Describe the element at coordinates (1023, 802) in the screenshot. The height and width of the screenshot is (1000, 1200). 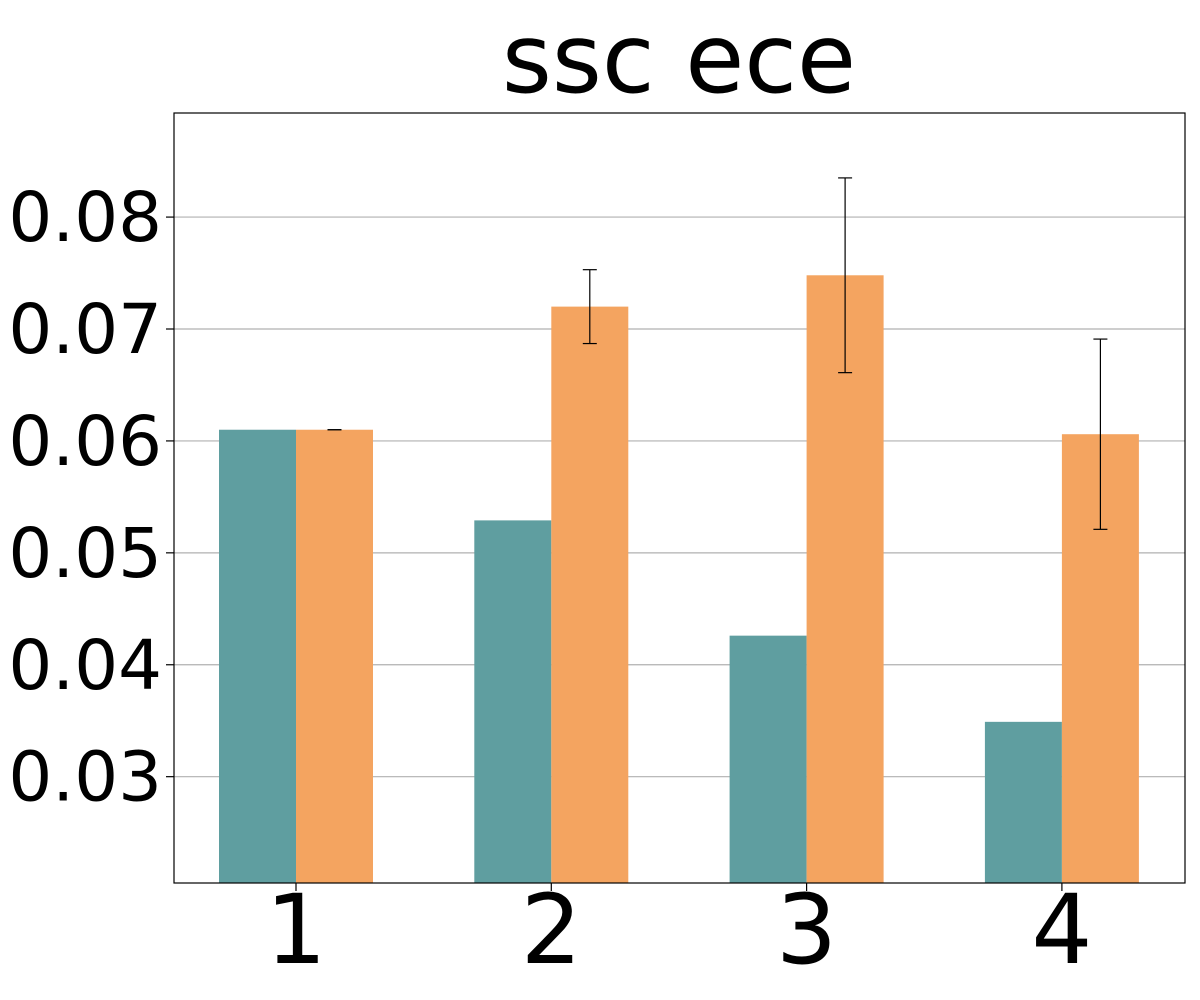
I see `bar-series1-cat4` at that location.